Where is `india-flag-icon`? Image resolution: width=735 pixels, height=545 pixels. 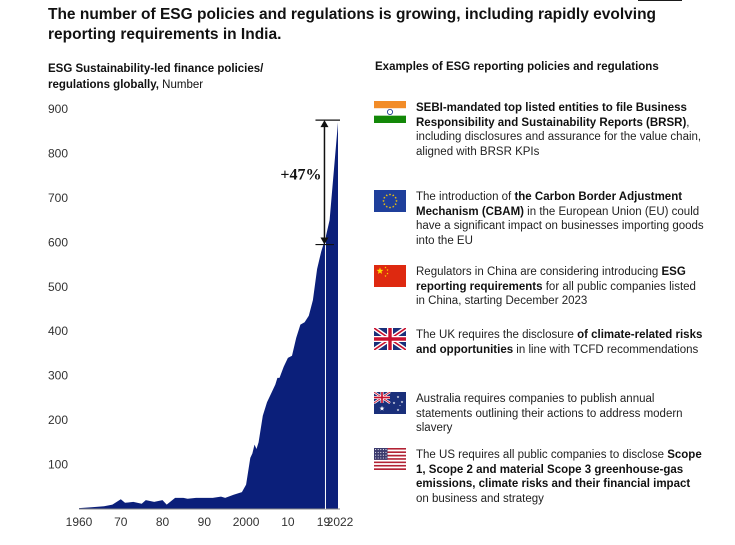 india-flag-icon is located at coordinates (390, 112).